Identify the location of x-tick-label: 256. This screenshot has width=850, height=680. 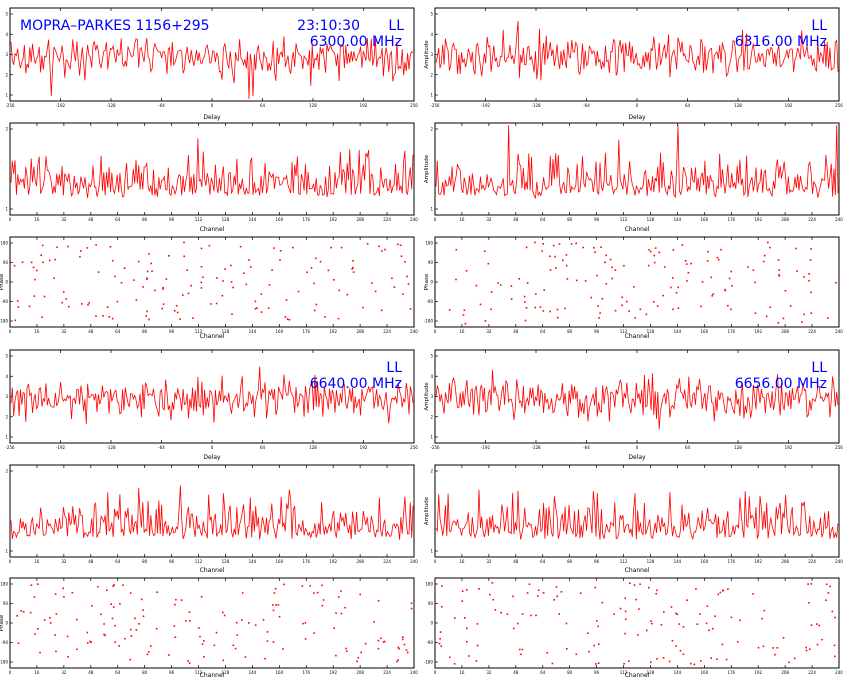
(414, 447).